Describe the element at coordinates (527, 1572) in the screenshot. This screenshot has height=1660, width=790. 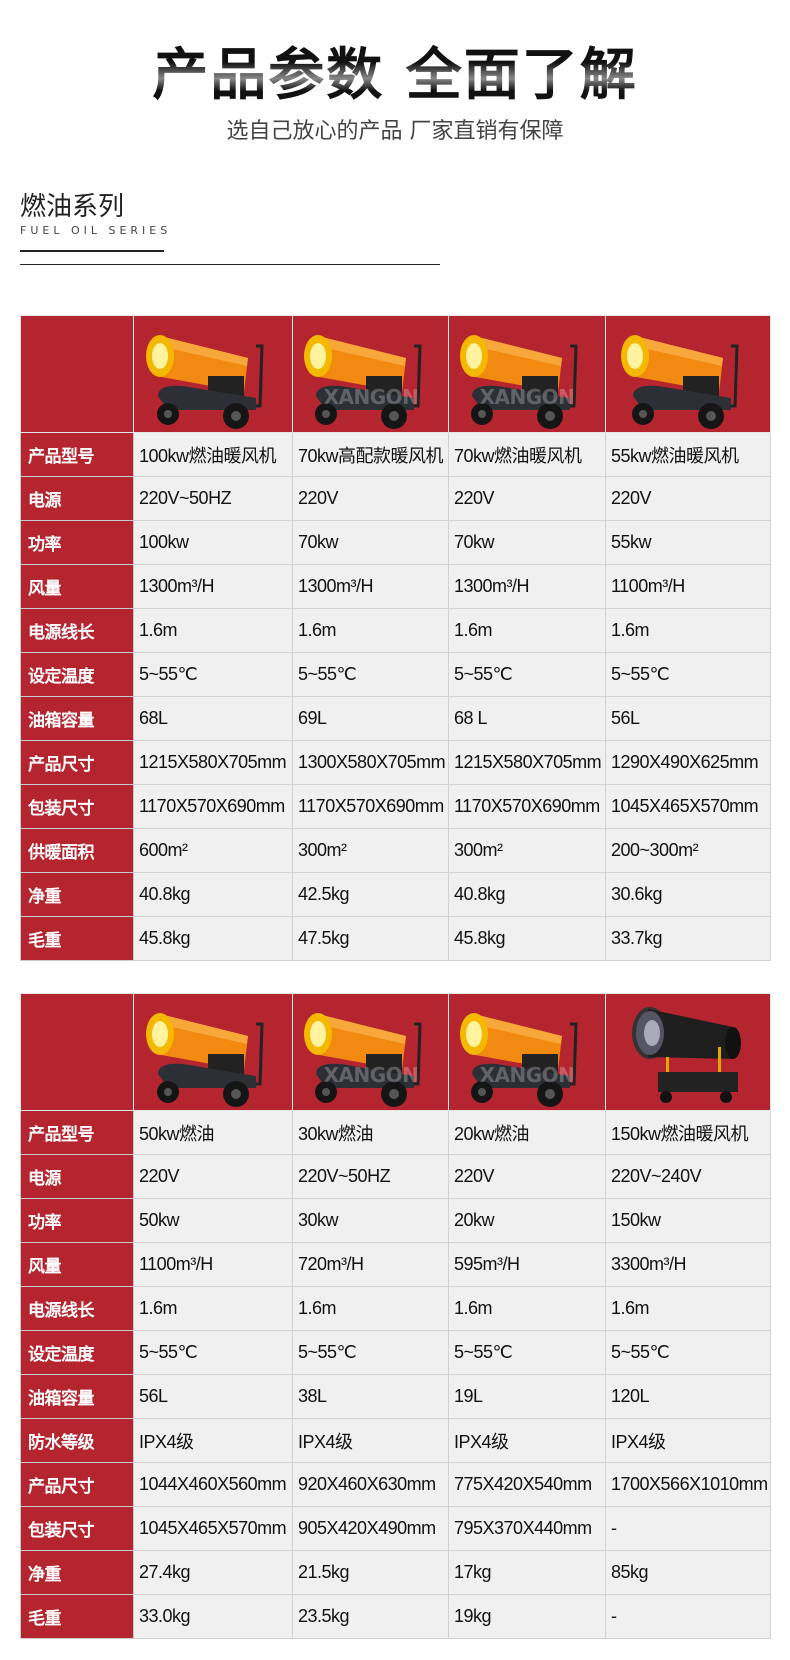
I see `spec-value: 17kg` at that location.